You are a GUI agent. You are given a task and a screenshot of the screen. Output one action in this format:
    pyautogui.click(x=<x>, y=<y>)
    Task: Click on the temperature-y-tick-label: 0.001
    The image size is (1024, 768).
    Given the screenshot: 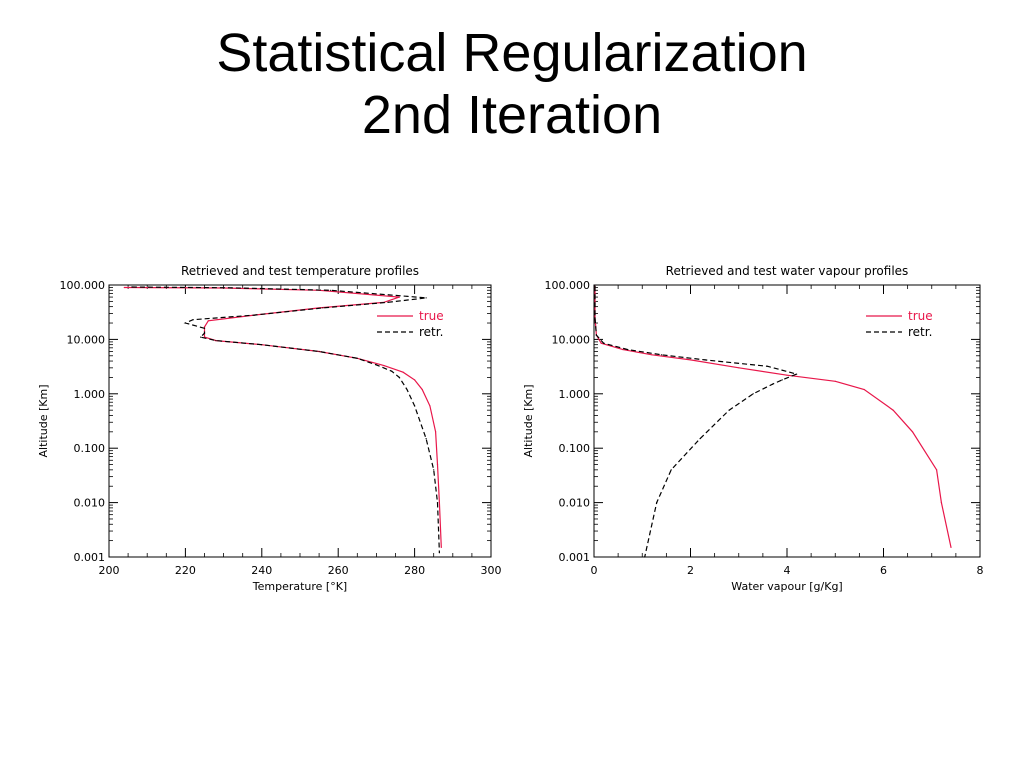 What is the action you would take?
    pyautogui.click(x=90, y=557)
    